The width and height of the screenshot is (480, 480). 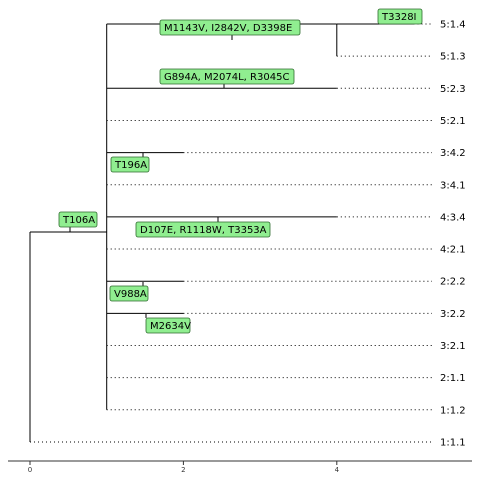 What do you see at coordinates (337, 470) in the screenshot?
I see `x-tick-label: 4` at bounding box center [337, 470].